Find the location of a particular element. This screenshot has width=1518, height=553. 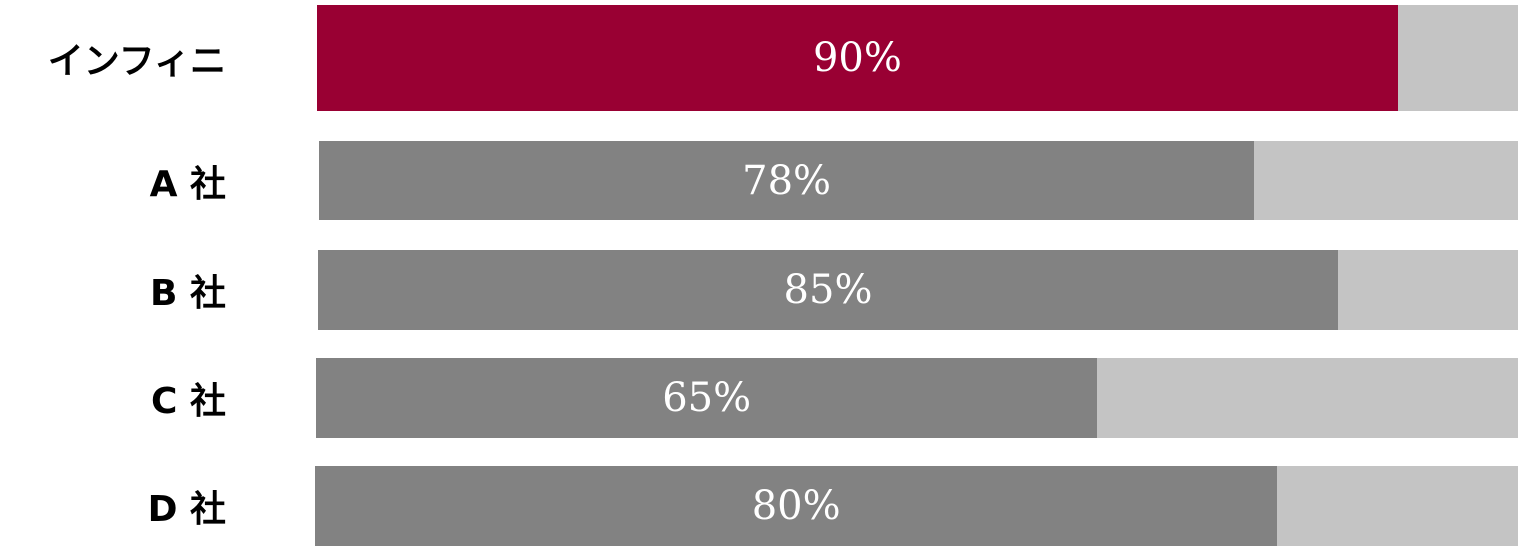

category-label: A 社 is located at coordinates (187, 184).